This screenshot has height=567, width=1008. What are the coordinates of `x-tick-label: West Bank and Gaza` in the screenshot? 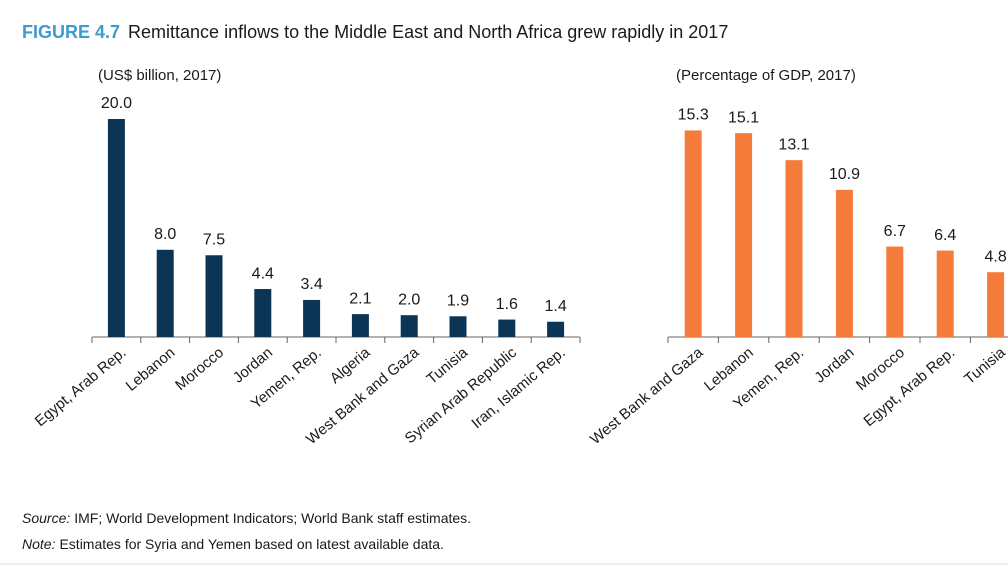 It's located at (647, 396).